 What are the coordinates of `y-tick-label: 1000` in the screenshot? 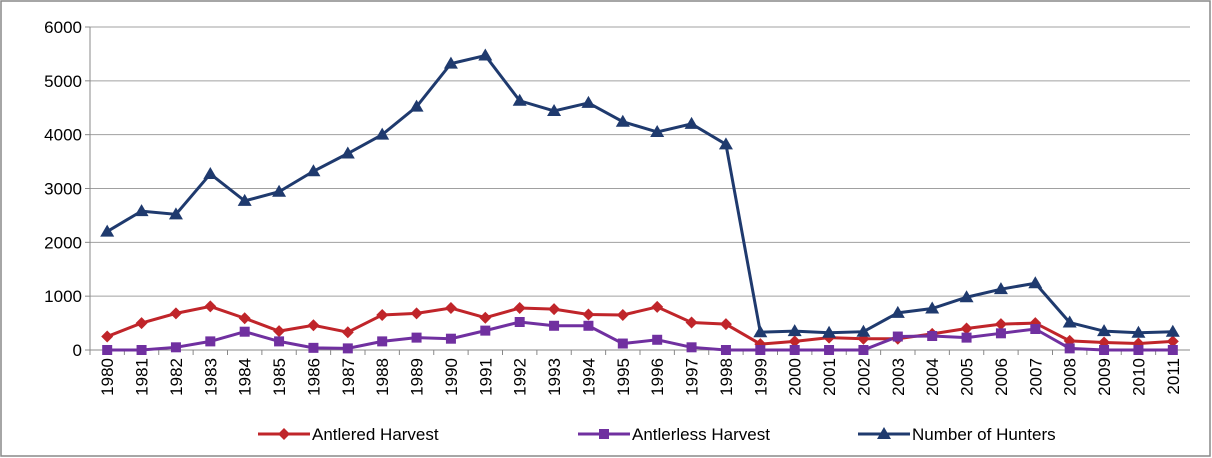 It's located at (63, 296).